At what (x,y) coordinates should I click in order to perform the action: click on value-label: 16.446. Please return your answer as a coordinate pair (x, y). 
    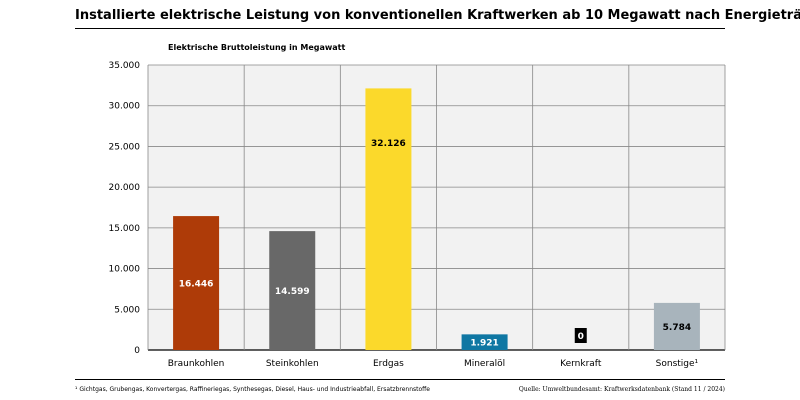
    Looking at the image, I should click on (196, 285).